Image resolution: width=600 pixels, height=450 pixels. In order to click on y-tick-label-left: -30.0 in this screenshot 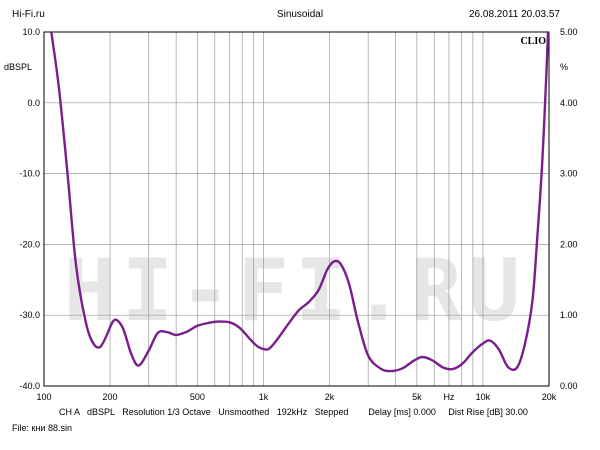, I will do `click(29, 315)`.